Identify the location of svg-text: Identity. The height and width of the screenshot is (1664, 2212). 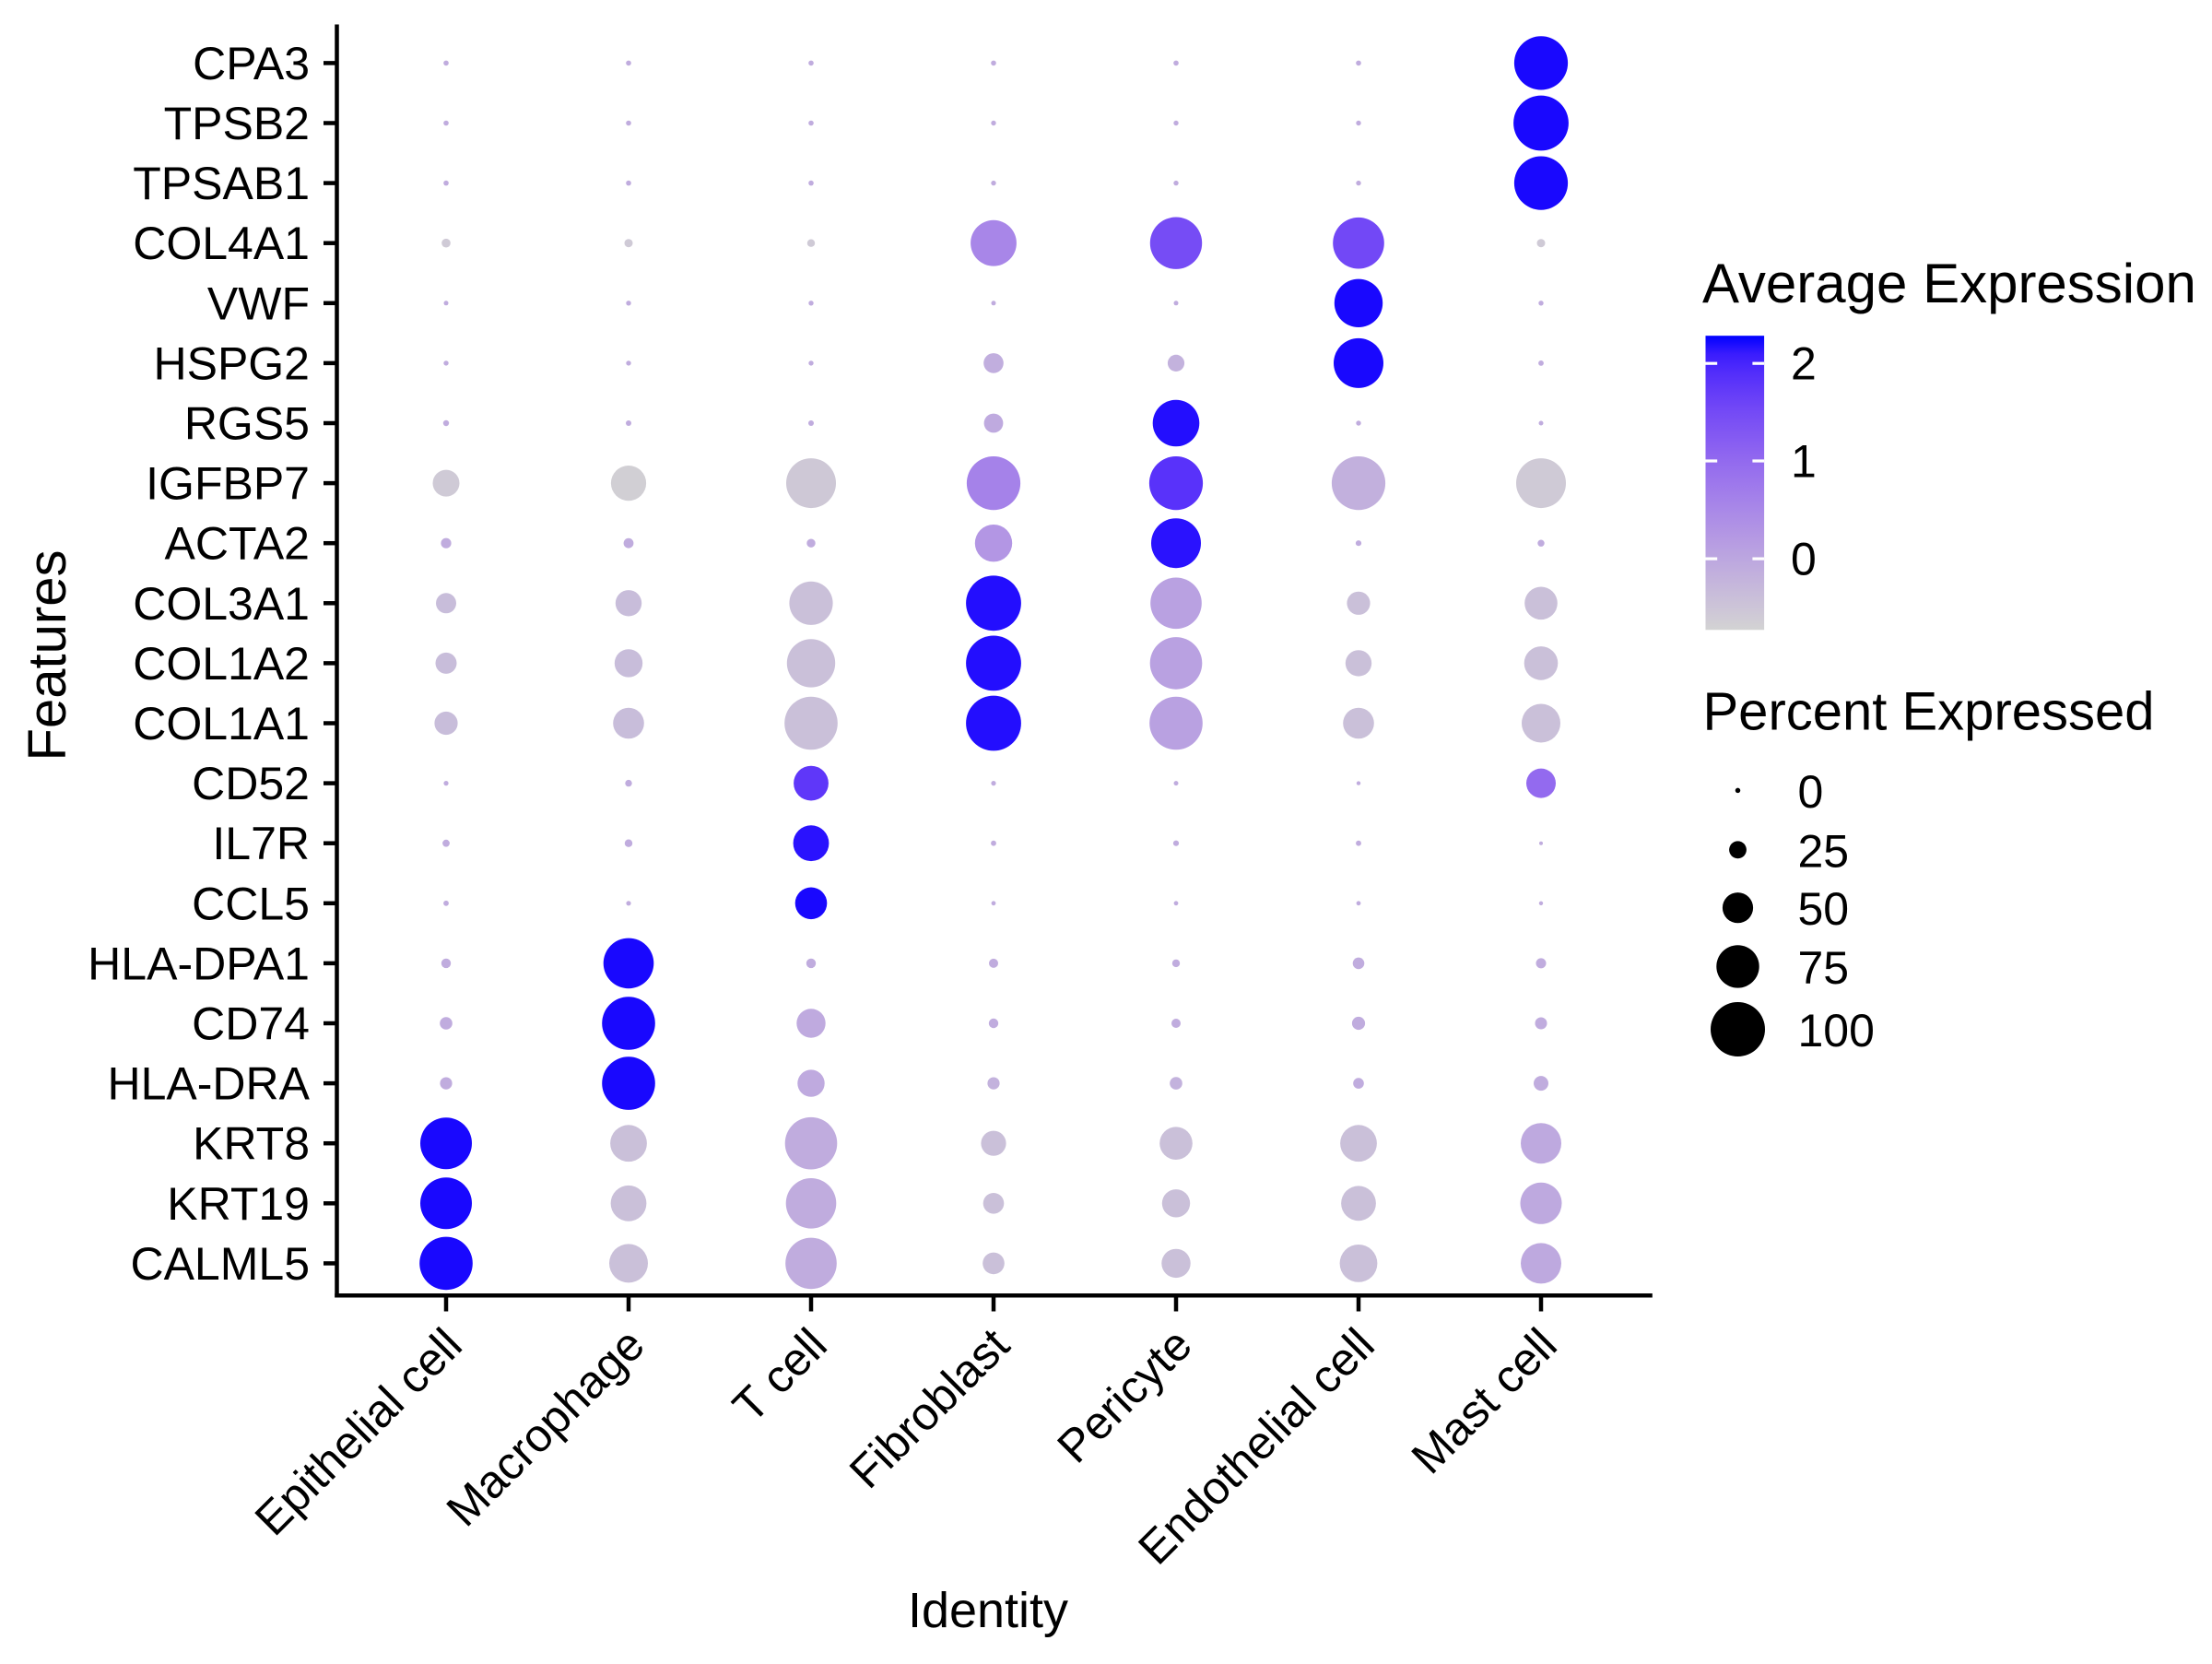
(988, 1610).